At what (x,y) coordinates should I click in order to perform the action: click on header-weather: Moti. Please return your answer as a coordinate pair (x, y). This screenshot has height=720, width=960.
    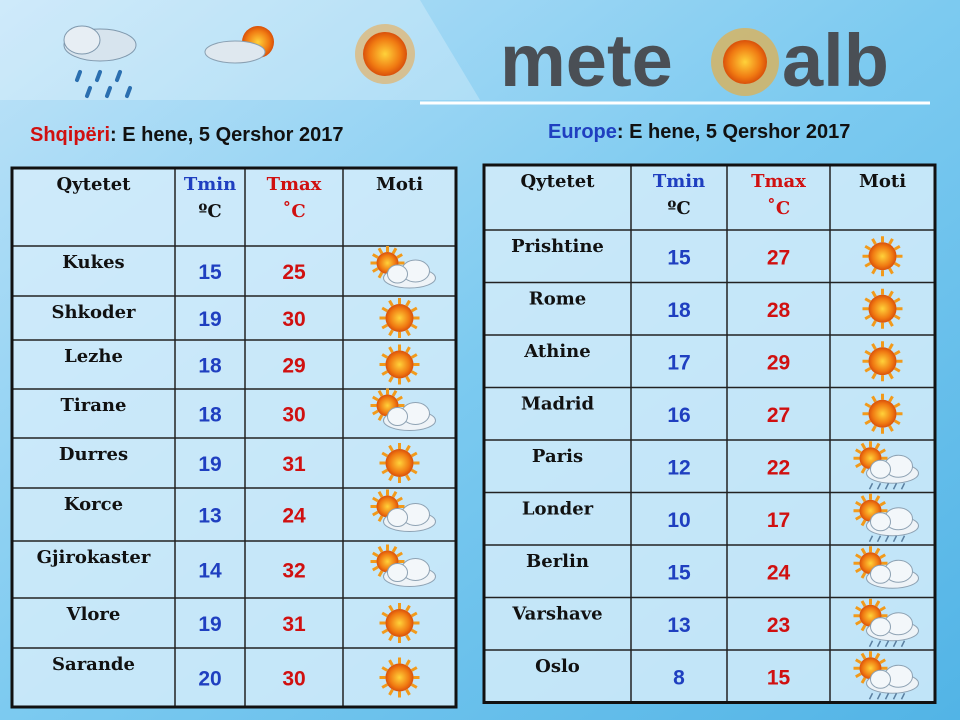
    Looking at the image, I should click on (882, 181).